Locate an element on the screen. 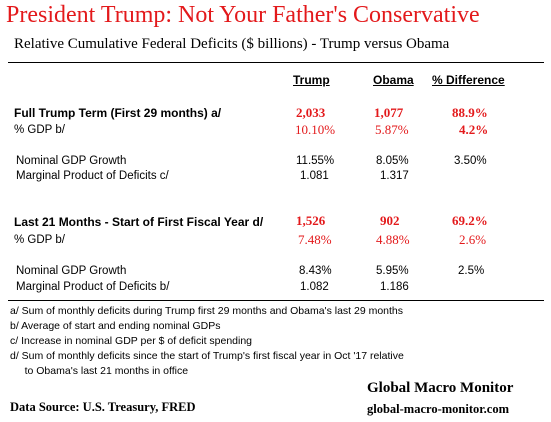  section1-obama-value: 1,077 is located at coordinates (389, 112).